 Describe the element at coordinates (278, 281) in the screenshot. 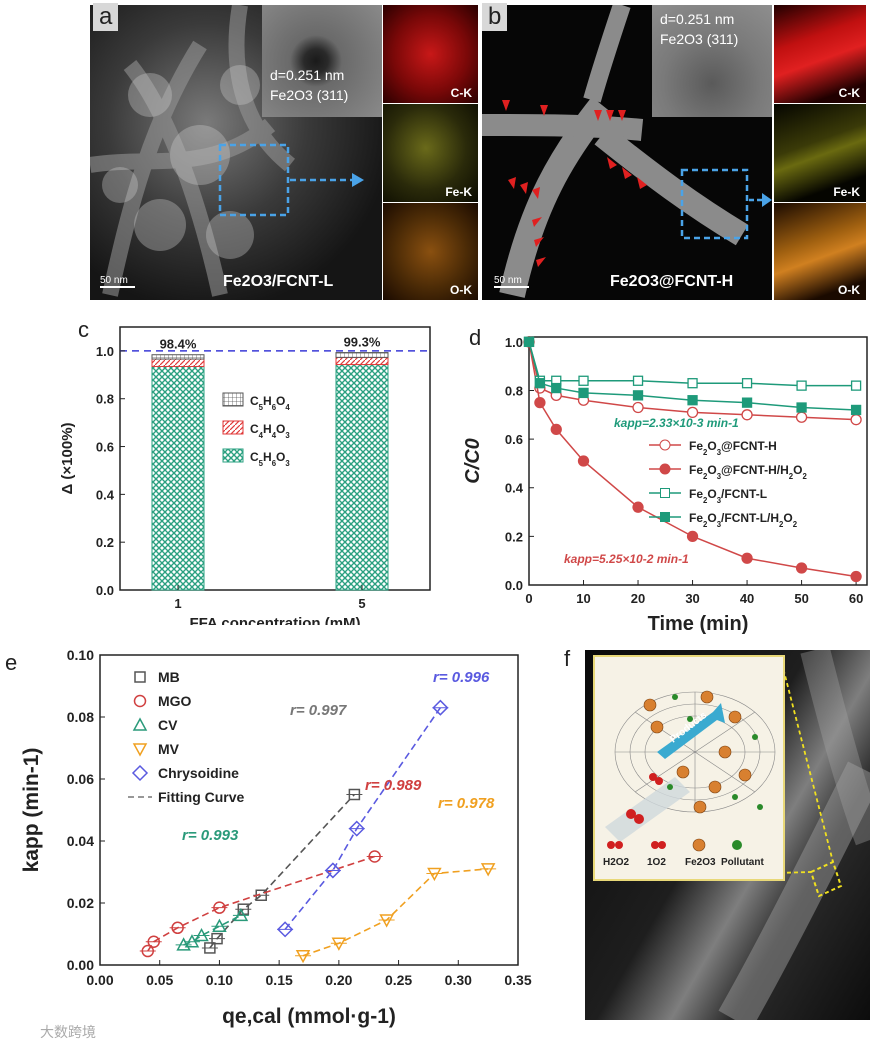

I see `panel-a-sample-name: Fe2O3/FCNT-L` at that location.